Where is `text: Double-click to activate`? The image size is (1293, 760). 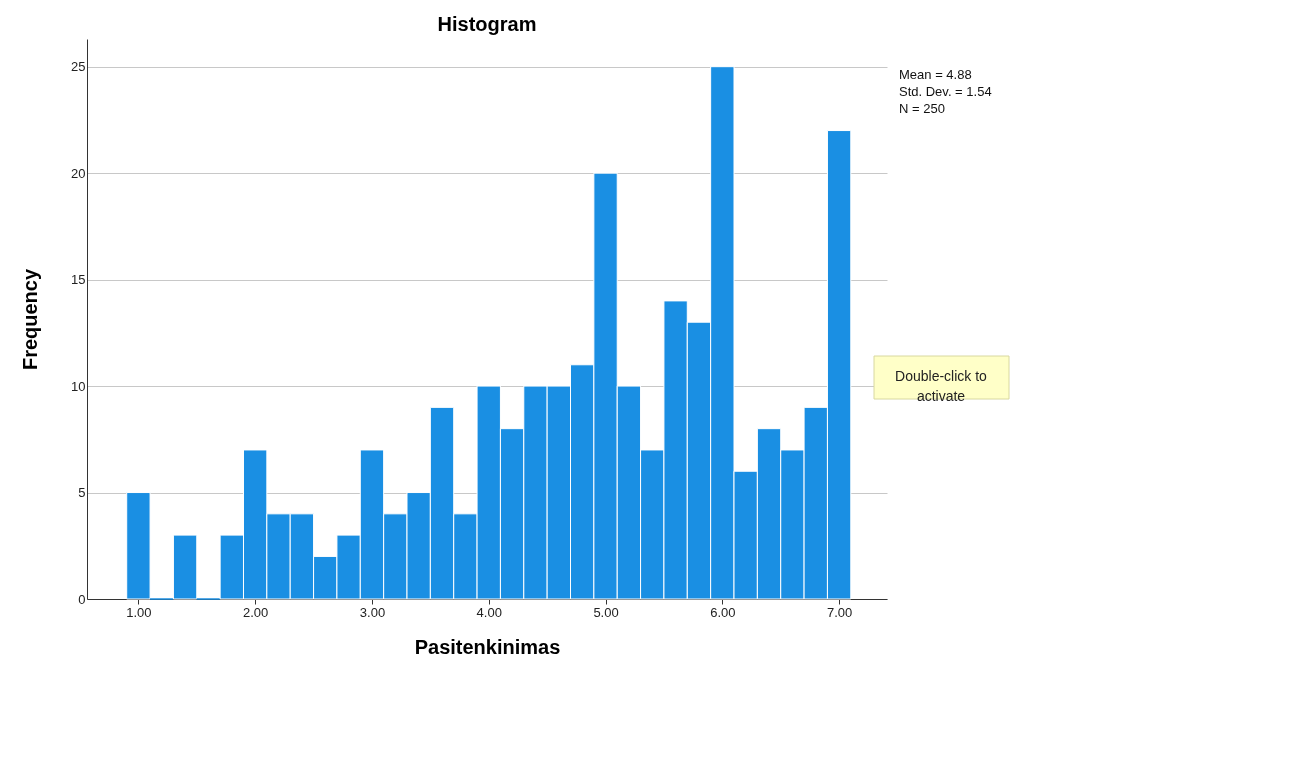 text: Double-click to activate is located at coordinates (941, 386).